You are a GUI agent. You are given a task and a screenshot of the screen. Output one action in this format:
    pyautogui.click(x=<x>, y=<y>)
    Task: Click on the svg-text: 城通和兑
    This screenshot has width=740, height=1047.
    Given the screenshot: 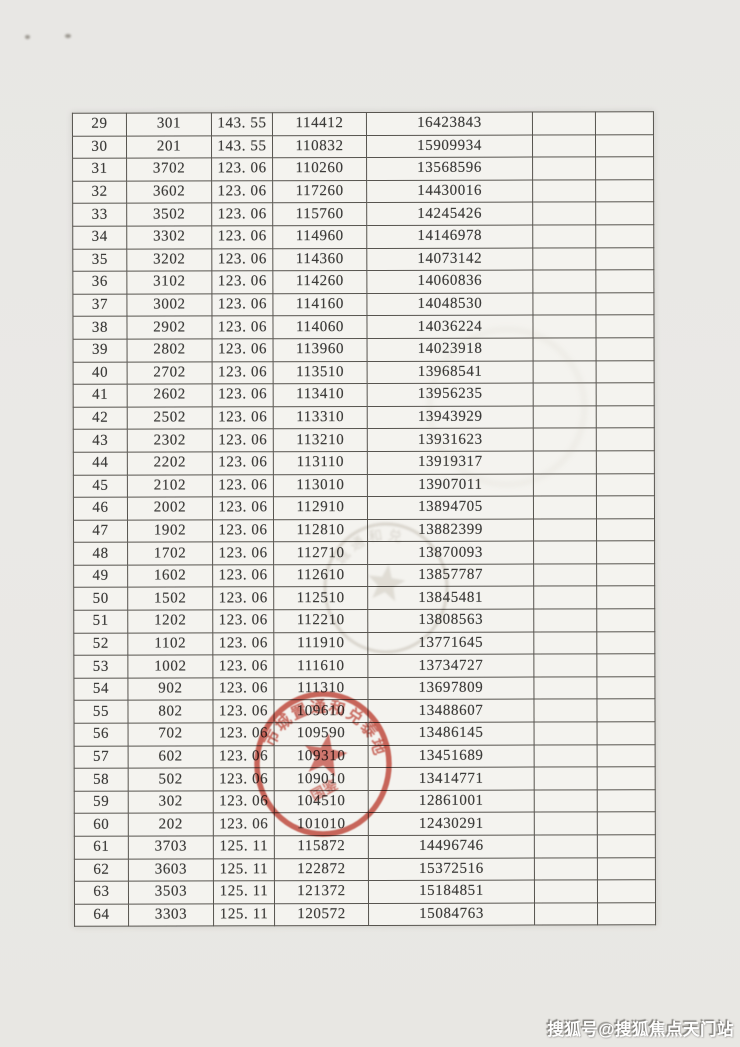 What is the action you would take?
    pyautogui.click(x=370, y=547)
    